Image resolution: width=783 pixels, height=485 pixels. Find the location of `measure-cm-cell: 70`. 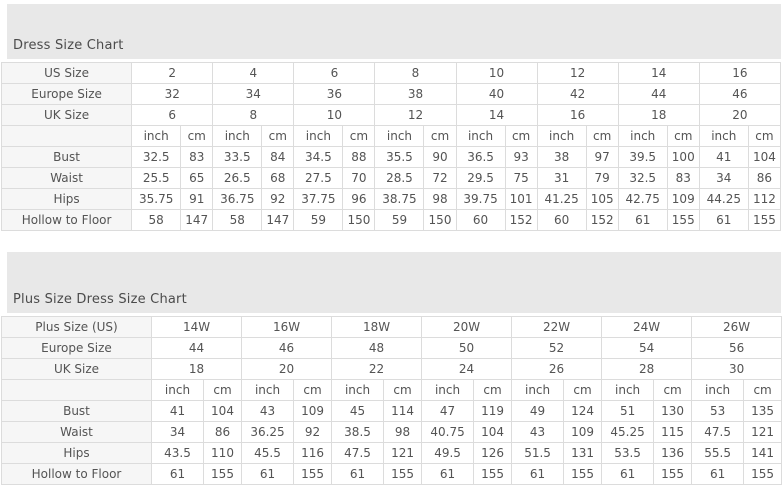

measure-cm-cell: 70 is located at coordinates (359, 178).